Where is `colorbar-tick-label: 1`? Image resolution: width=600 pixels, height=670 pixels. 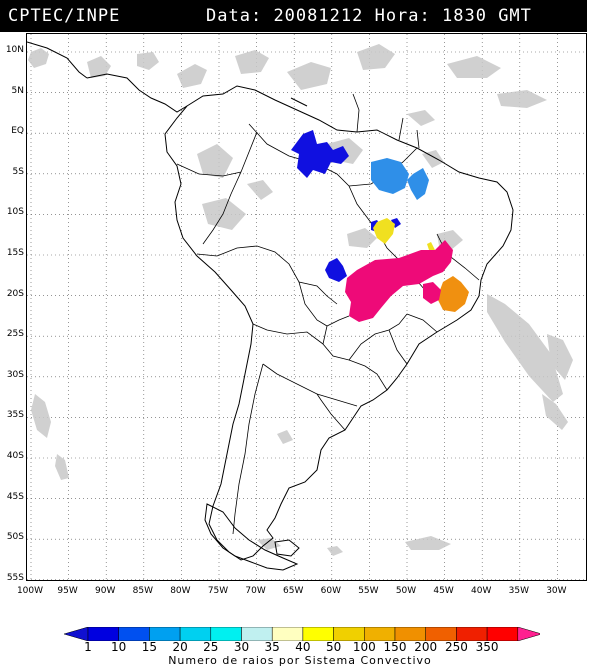
colorbar-tick-label: 1 is located at coordinates (88, 647).